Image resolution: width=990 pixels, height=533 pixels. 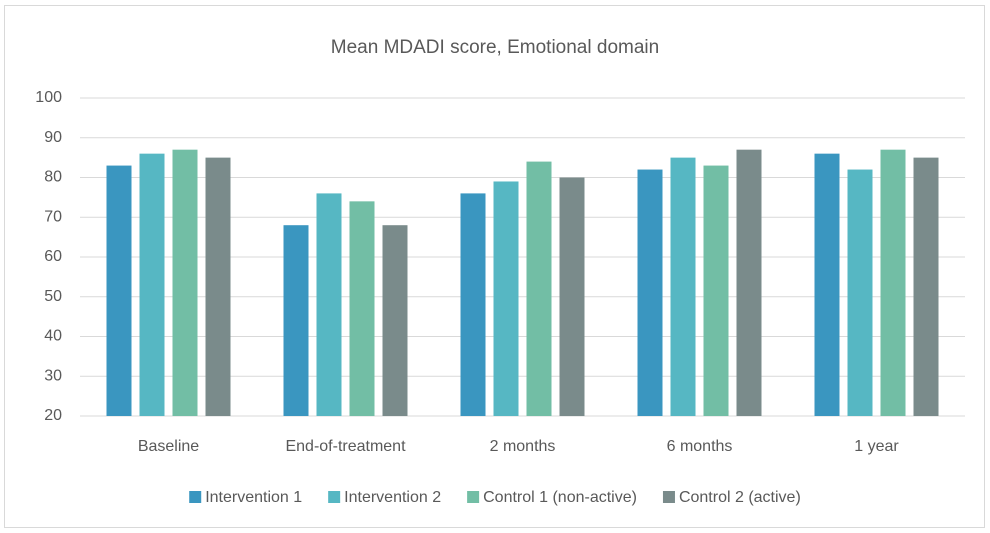 I want to click on y-tick-label: 20, so click(x=53, y=415).